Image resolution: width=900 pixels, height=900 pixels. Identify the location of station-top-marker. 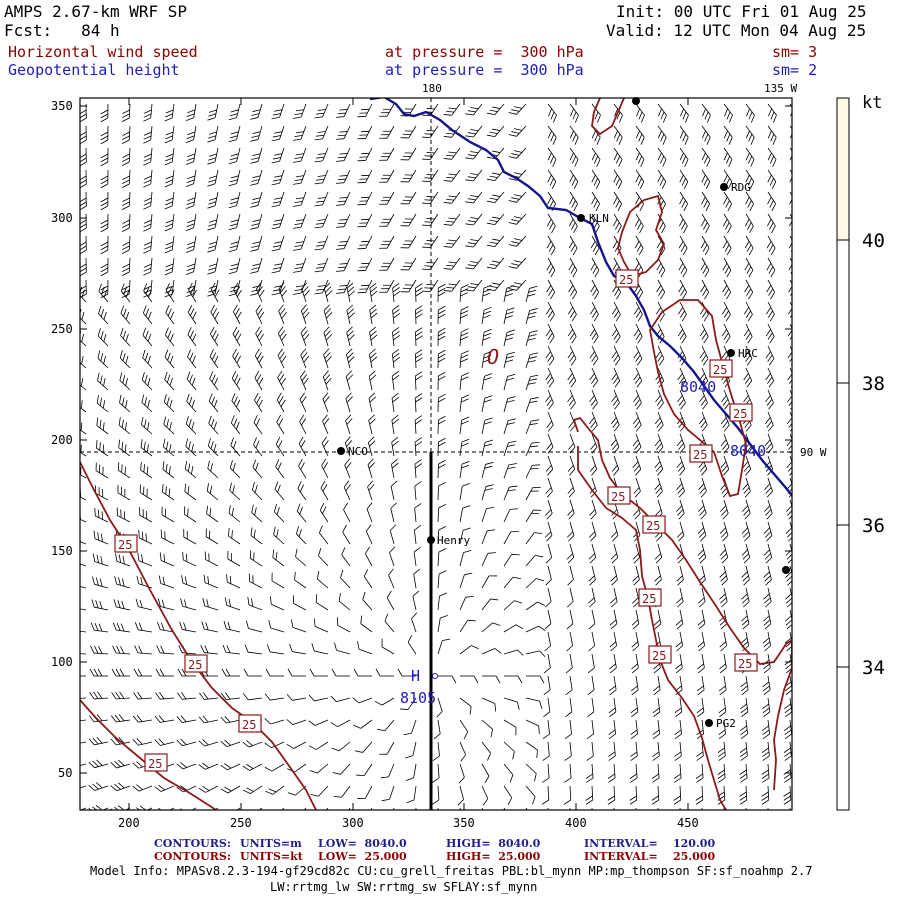
(636, 101).